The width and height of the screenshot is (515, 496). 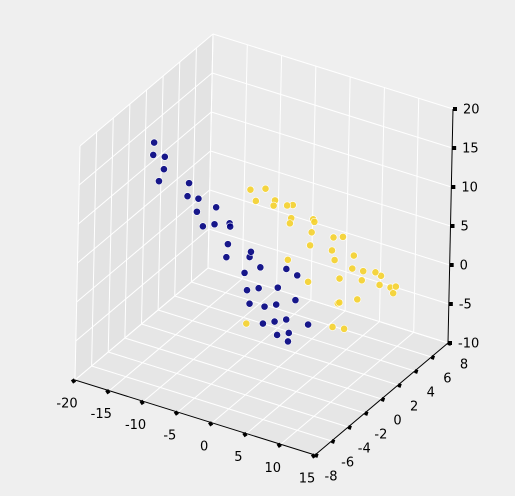 What do you see at coordinates (307, 479) in the screenshot?
I see `x-tick-label: 15` at bounding box center [307, 479].